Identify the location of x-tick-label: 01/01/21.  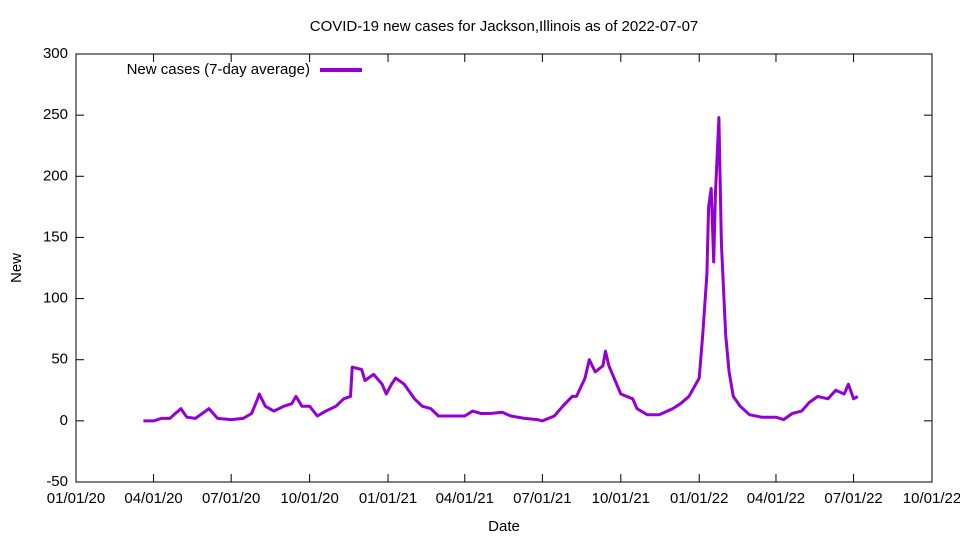
(388, 498).